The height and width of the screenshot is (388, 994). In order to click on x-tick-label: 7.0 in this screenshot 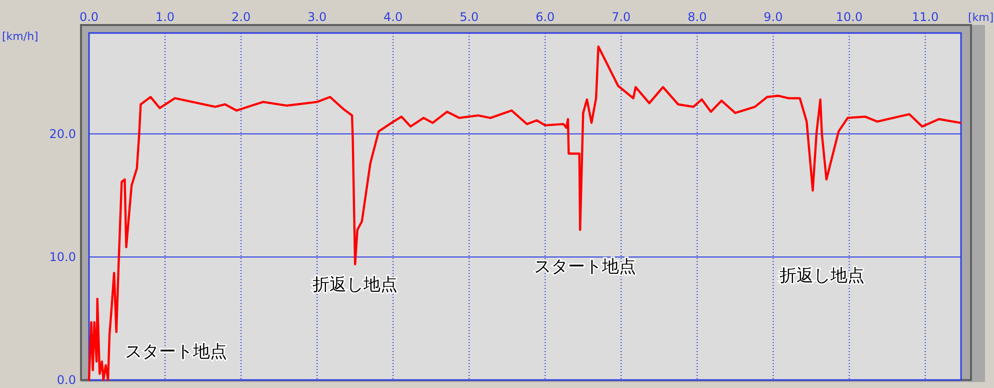, I will do `click(621, 17)`.